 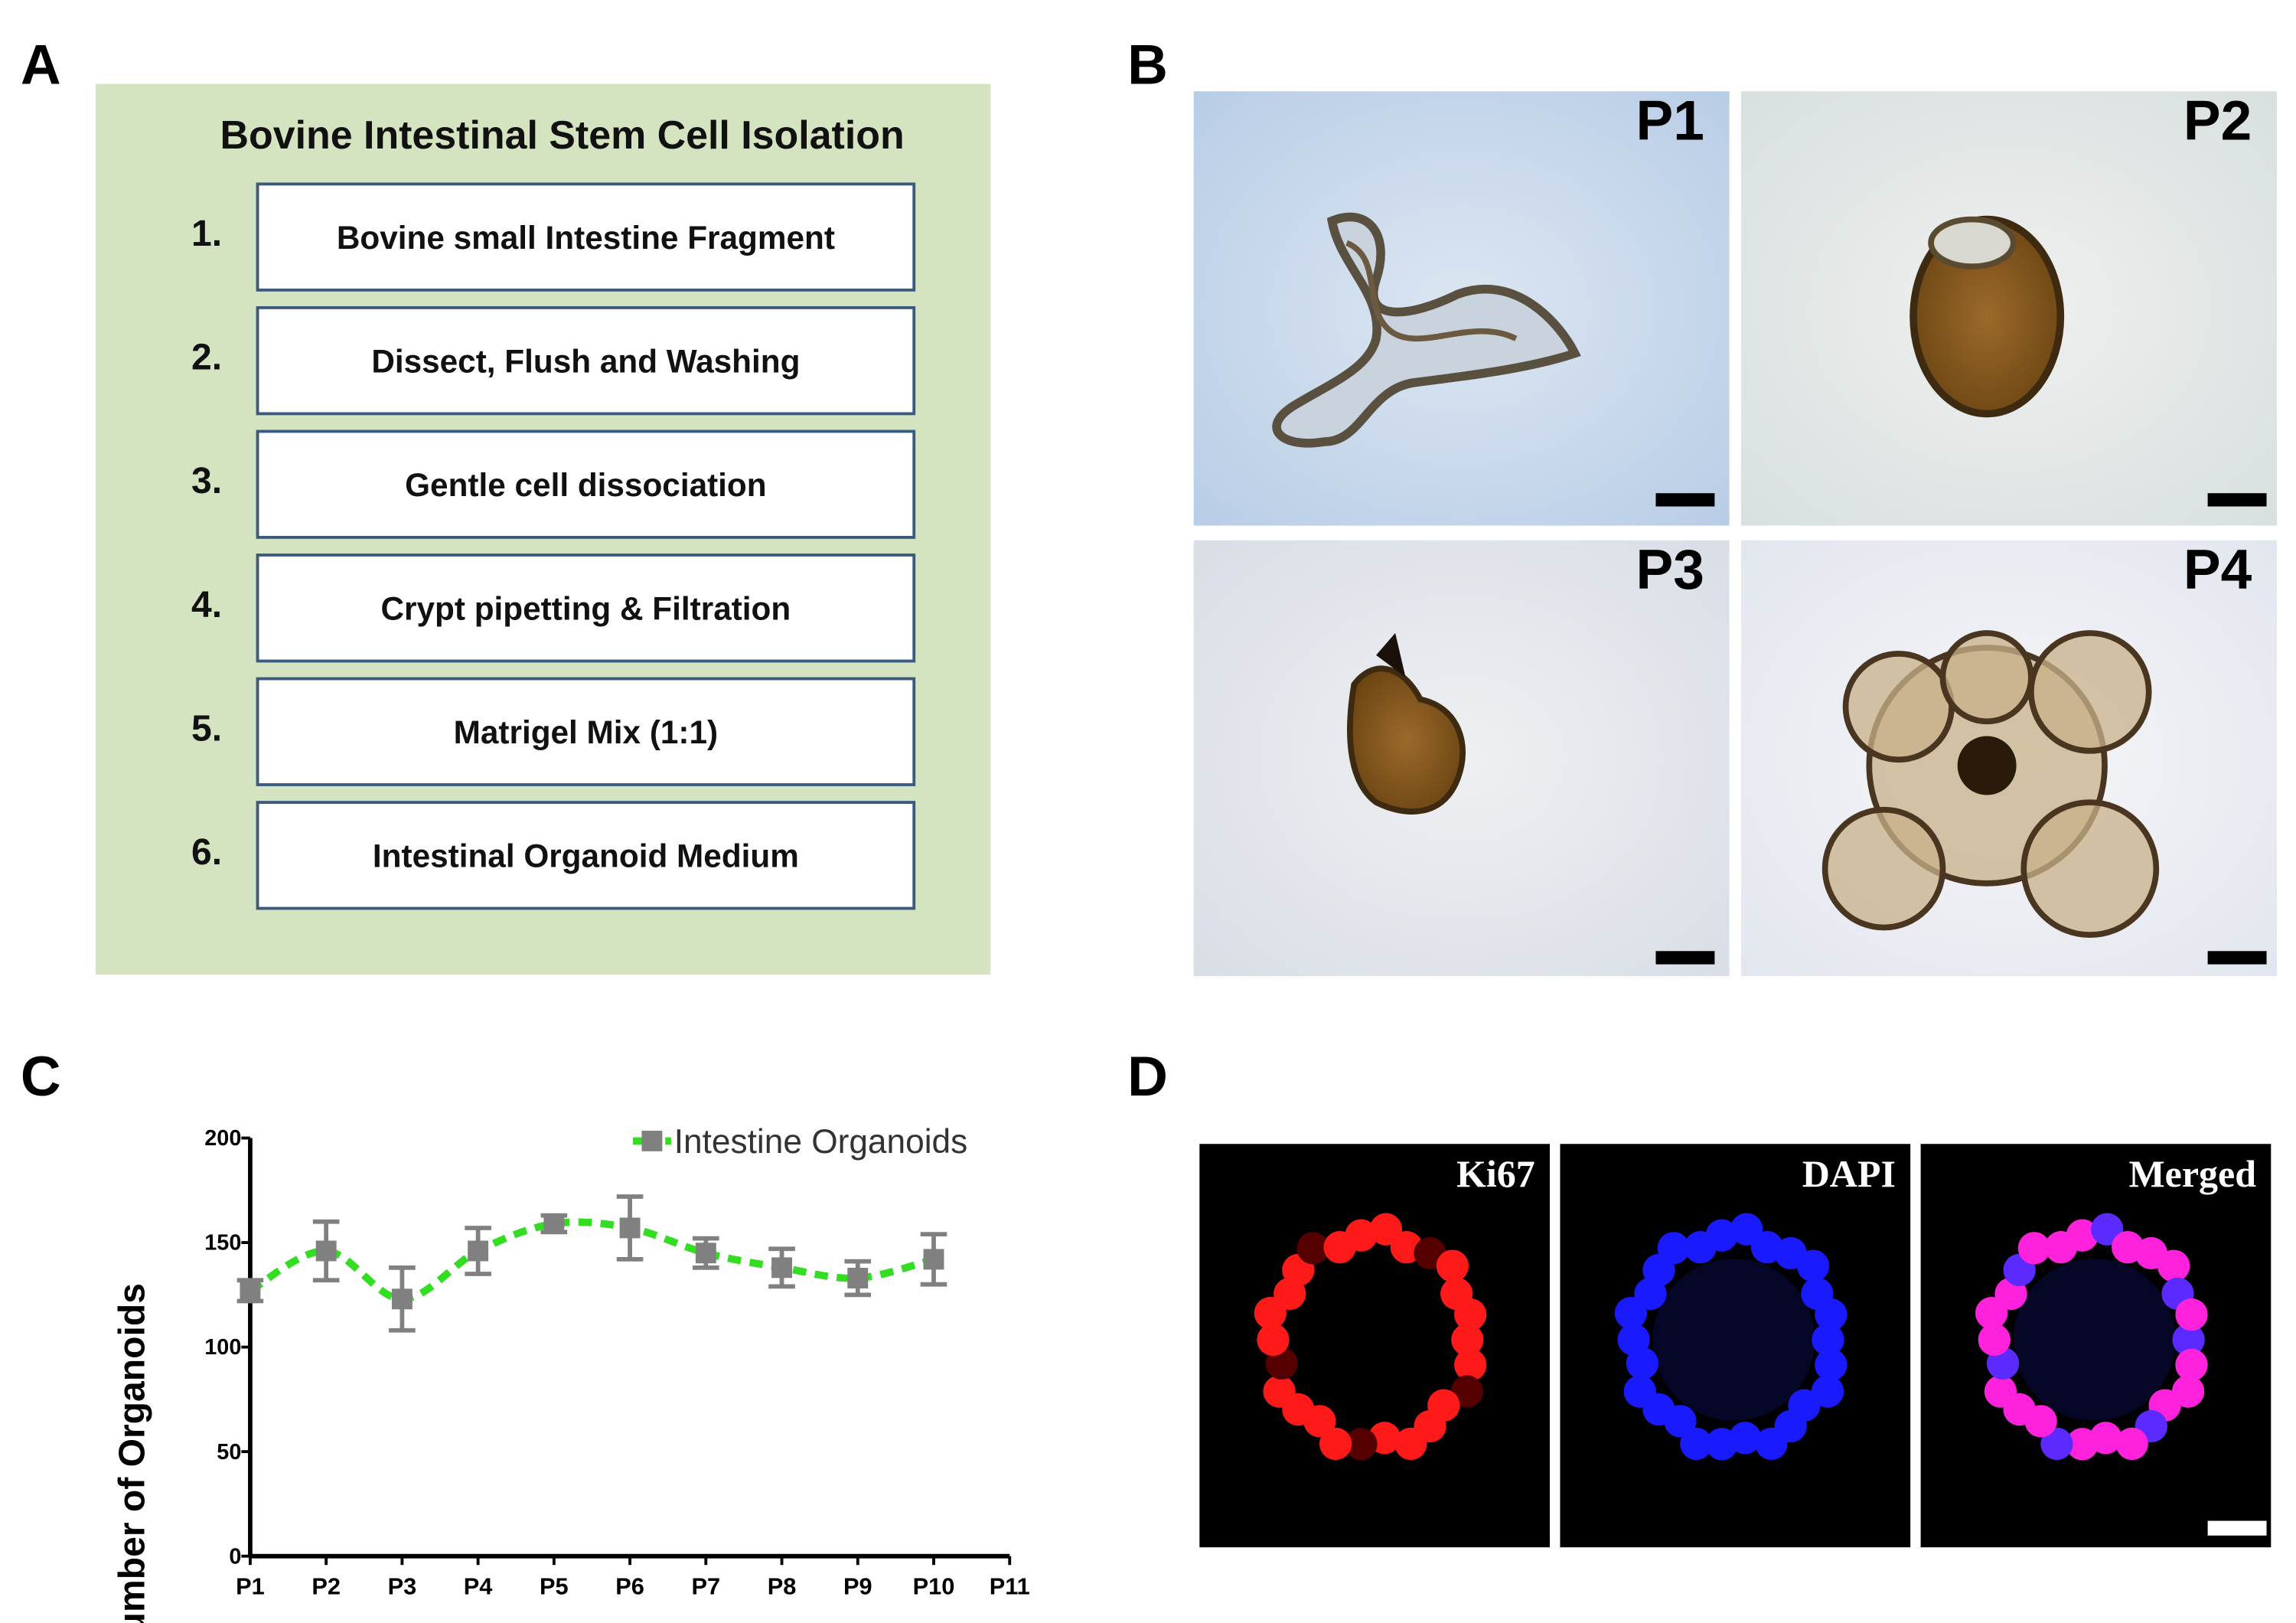 What do you see at coordinates (629, 1586) in the screenshot?
I see `x-tick-label: P6` at bounding box center [629, 1586].